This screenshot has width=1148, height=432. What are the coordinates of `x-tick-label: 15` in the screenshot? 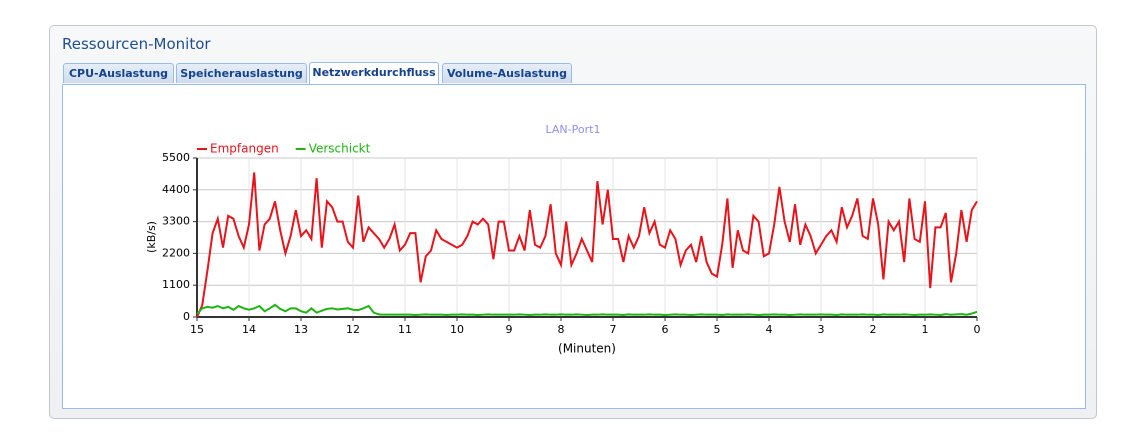 It's located at (197, 329).